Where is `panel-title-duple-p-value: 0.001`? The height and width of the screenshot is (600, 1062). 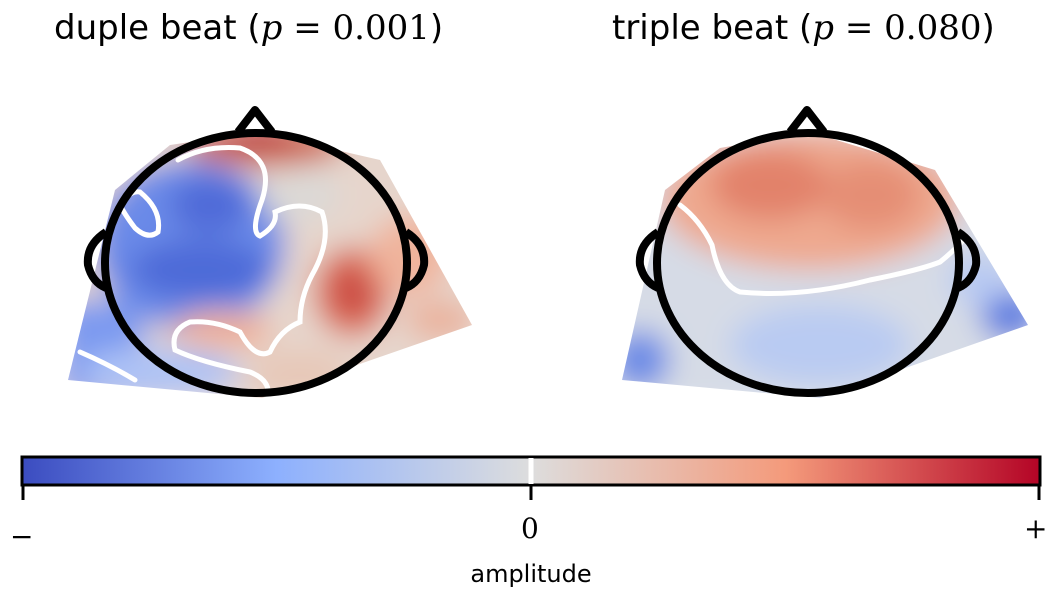 panel-title-duple-p-value: 0.001 is located at coordinates (381, 28).